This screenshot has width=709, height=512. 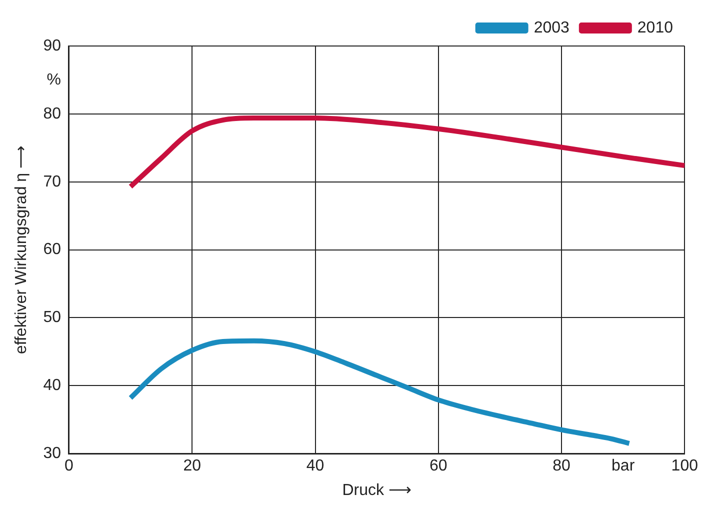 I want to click on legend-label: 2010, so click(x=655, y=27).